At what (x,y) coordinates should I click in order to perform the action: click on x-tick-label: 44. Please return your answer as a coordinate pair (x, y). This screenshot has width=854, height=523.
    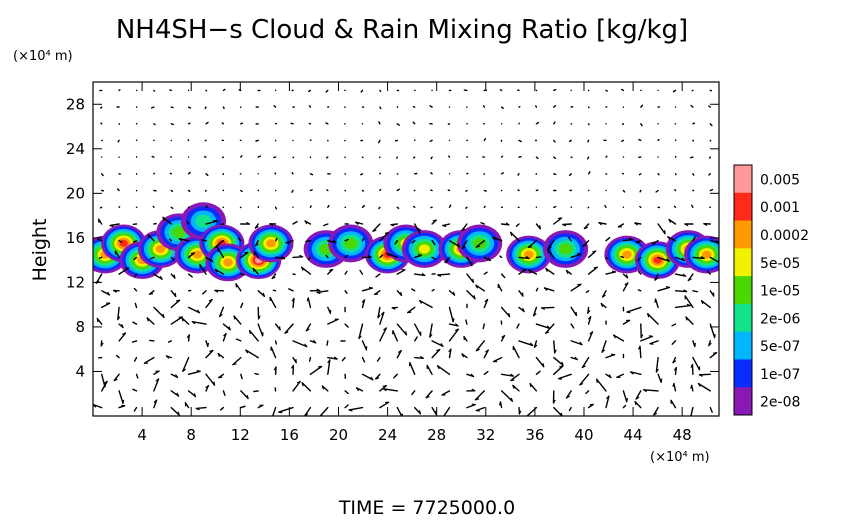
    Looking at the image, I should click on (633, 435).